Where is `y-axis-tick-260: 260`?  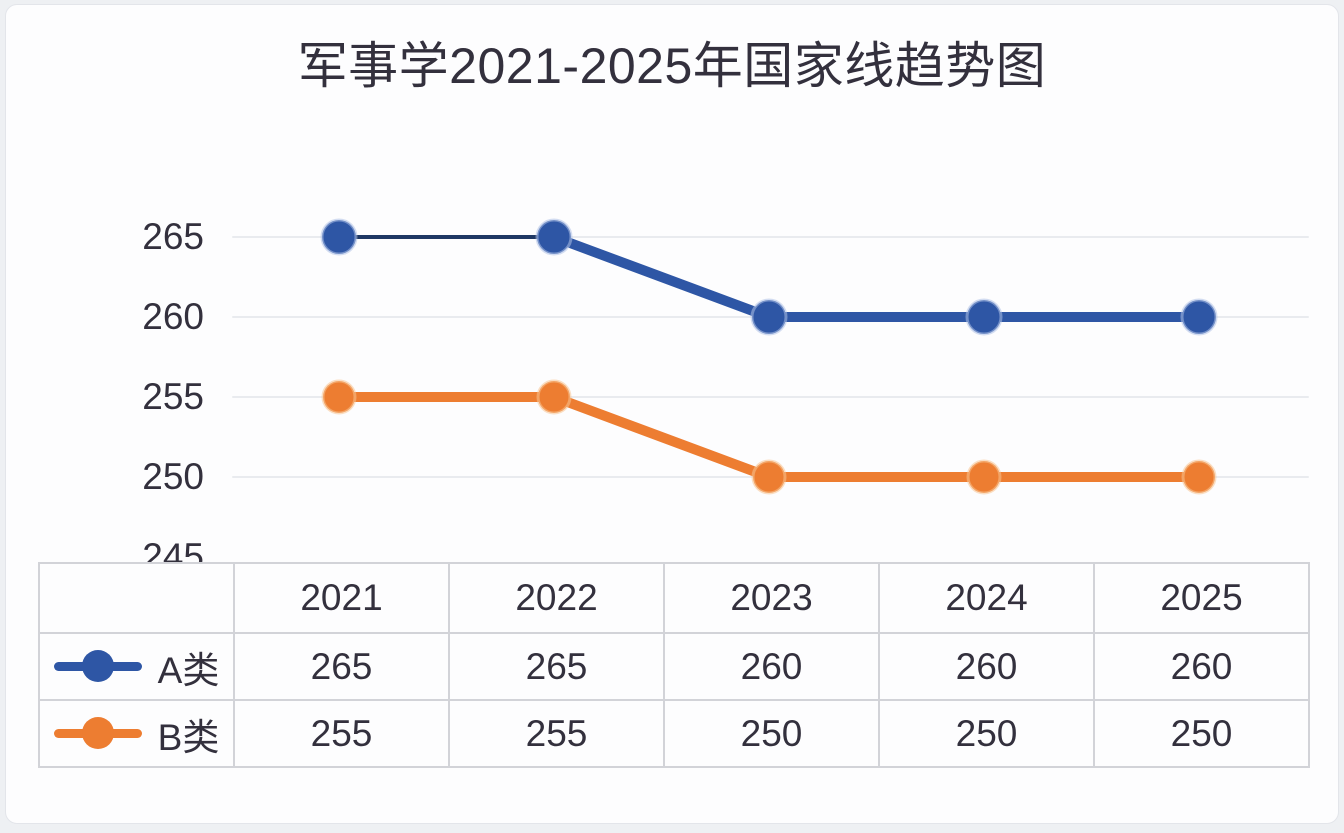
y-axis-tick-260: 260 is located at coordinates (135, 317).